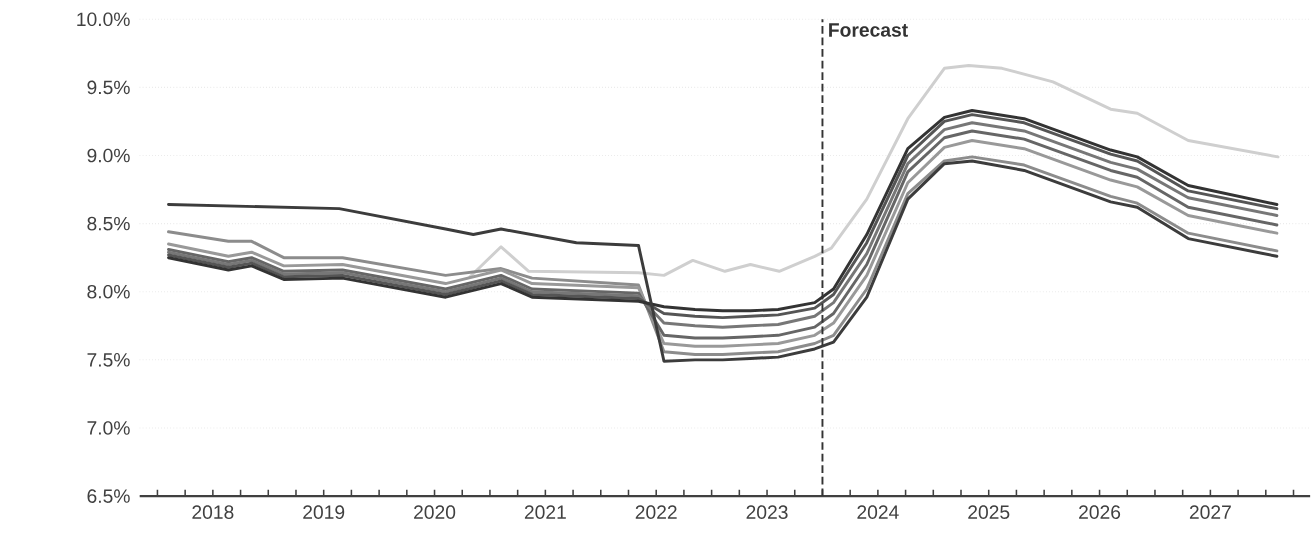 Image resolution: width=1314 pixels, height=538 pixels. What do you see at coordinates (435, 512) in the screenshot?
I see `x-tick-label: 2020` at bounding box center [435, 512].